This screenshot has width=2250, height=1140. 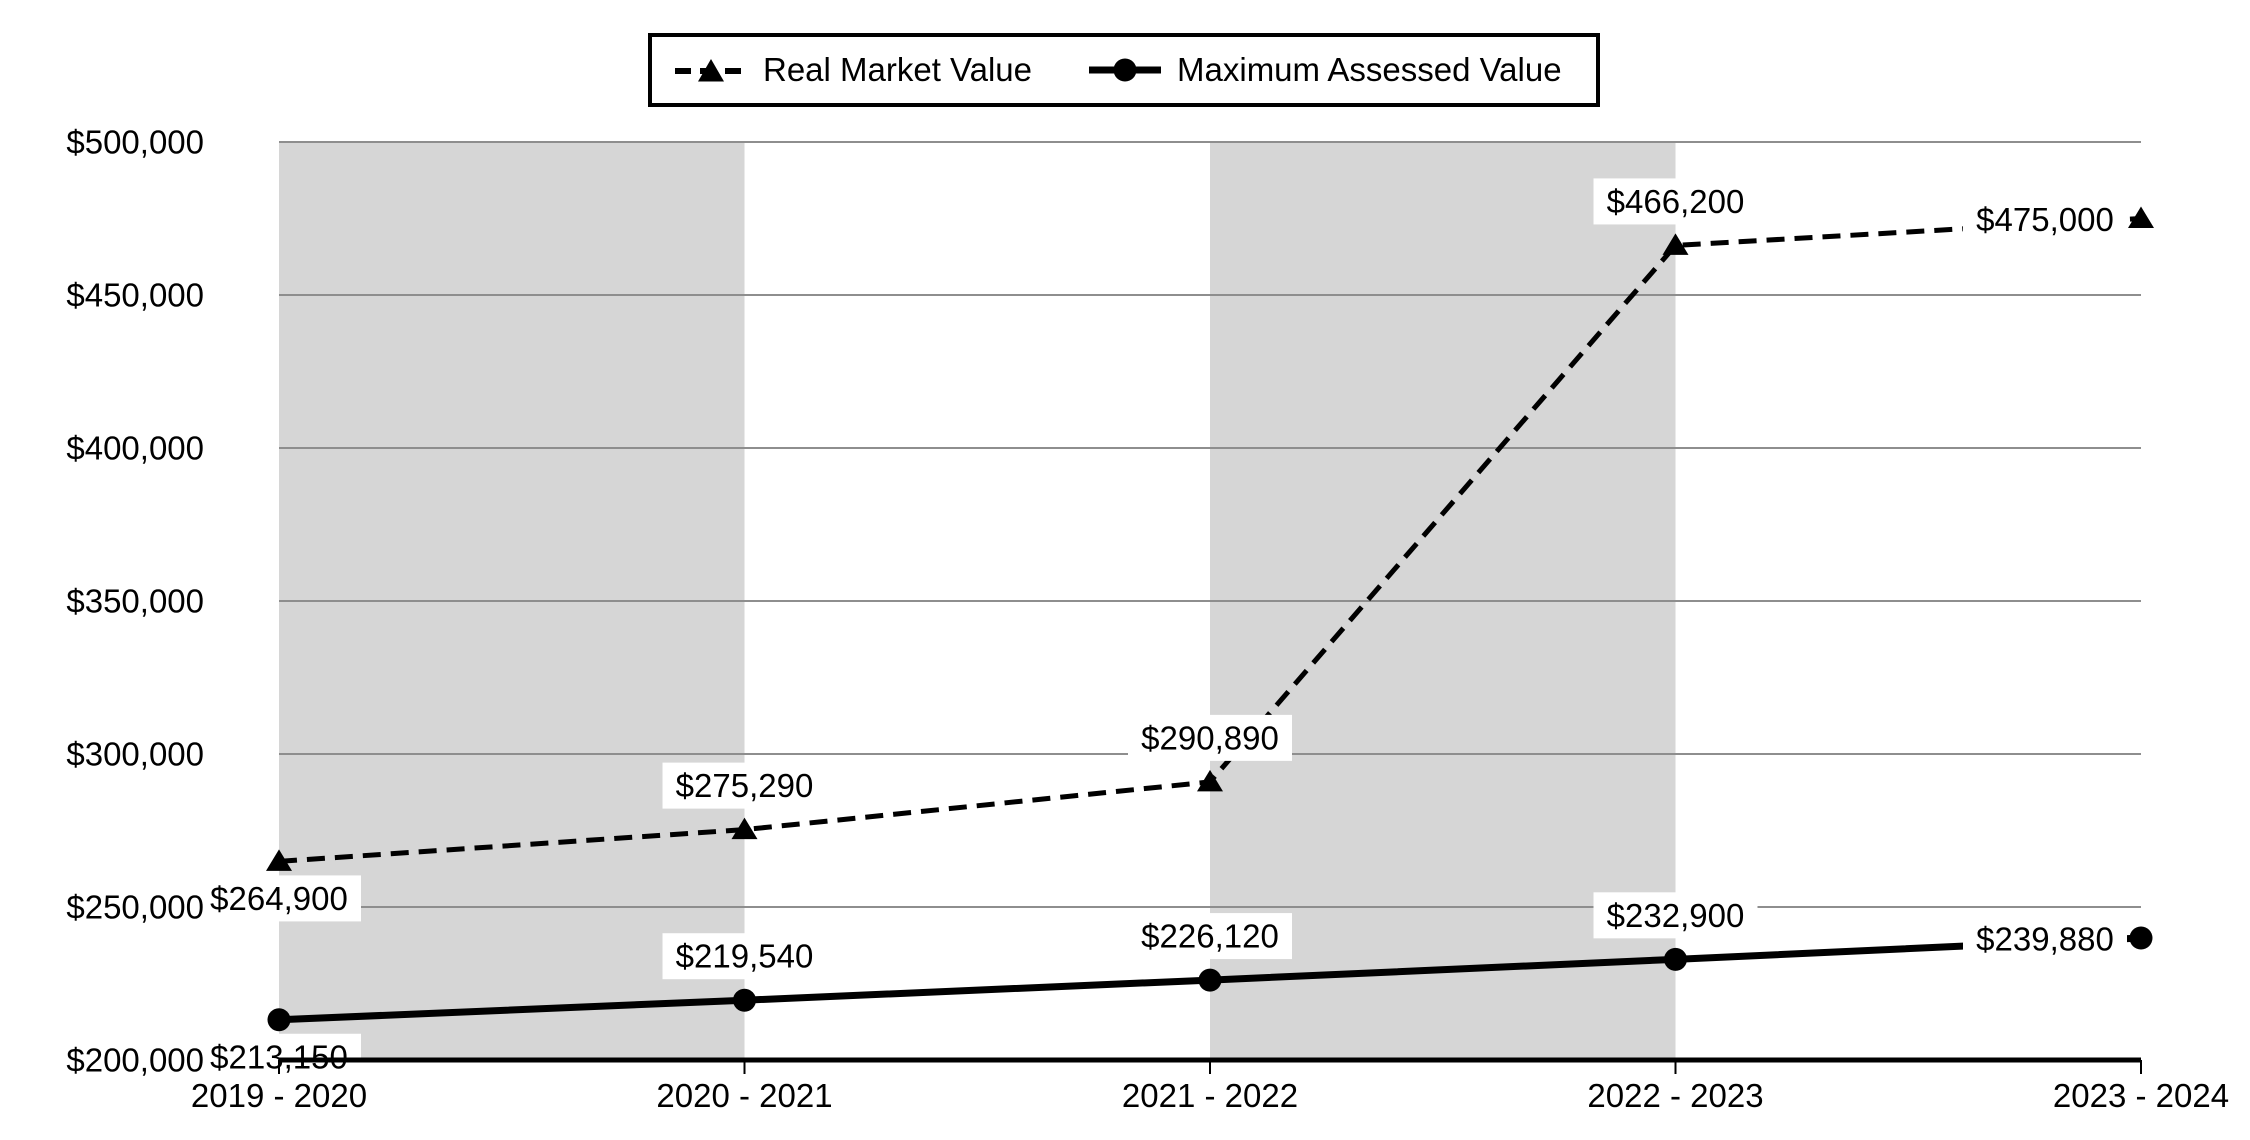 I want to click on data-label: $466,200, so click(x=1676, y=201).